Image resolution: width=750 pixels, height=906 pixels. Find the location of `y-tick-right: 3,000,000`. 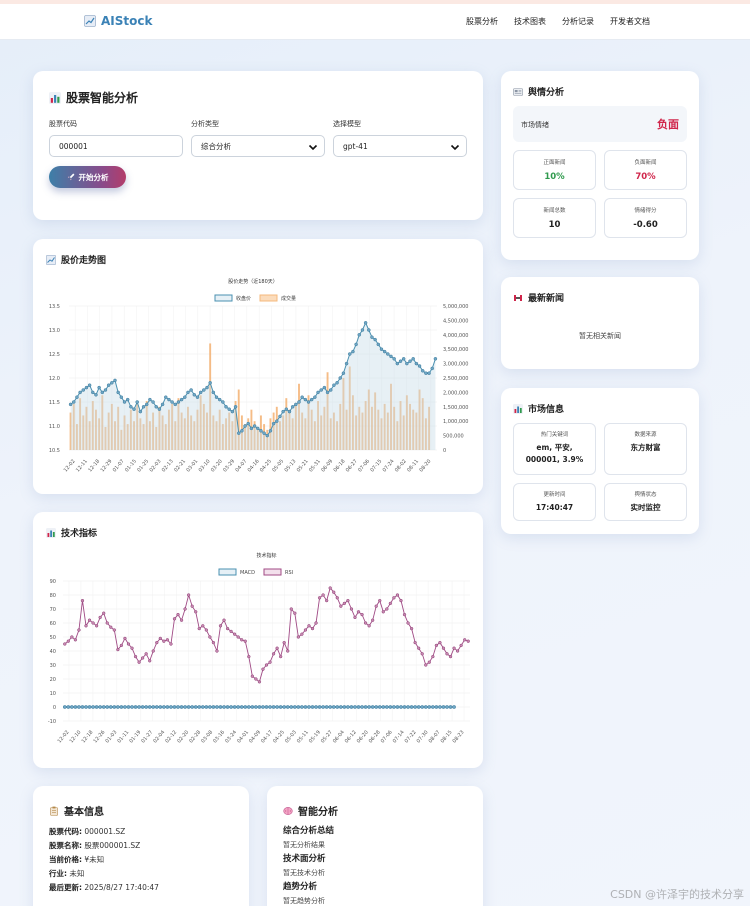

y-tick-right: 3,000,000 is located at coordinates (455, 365).